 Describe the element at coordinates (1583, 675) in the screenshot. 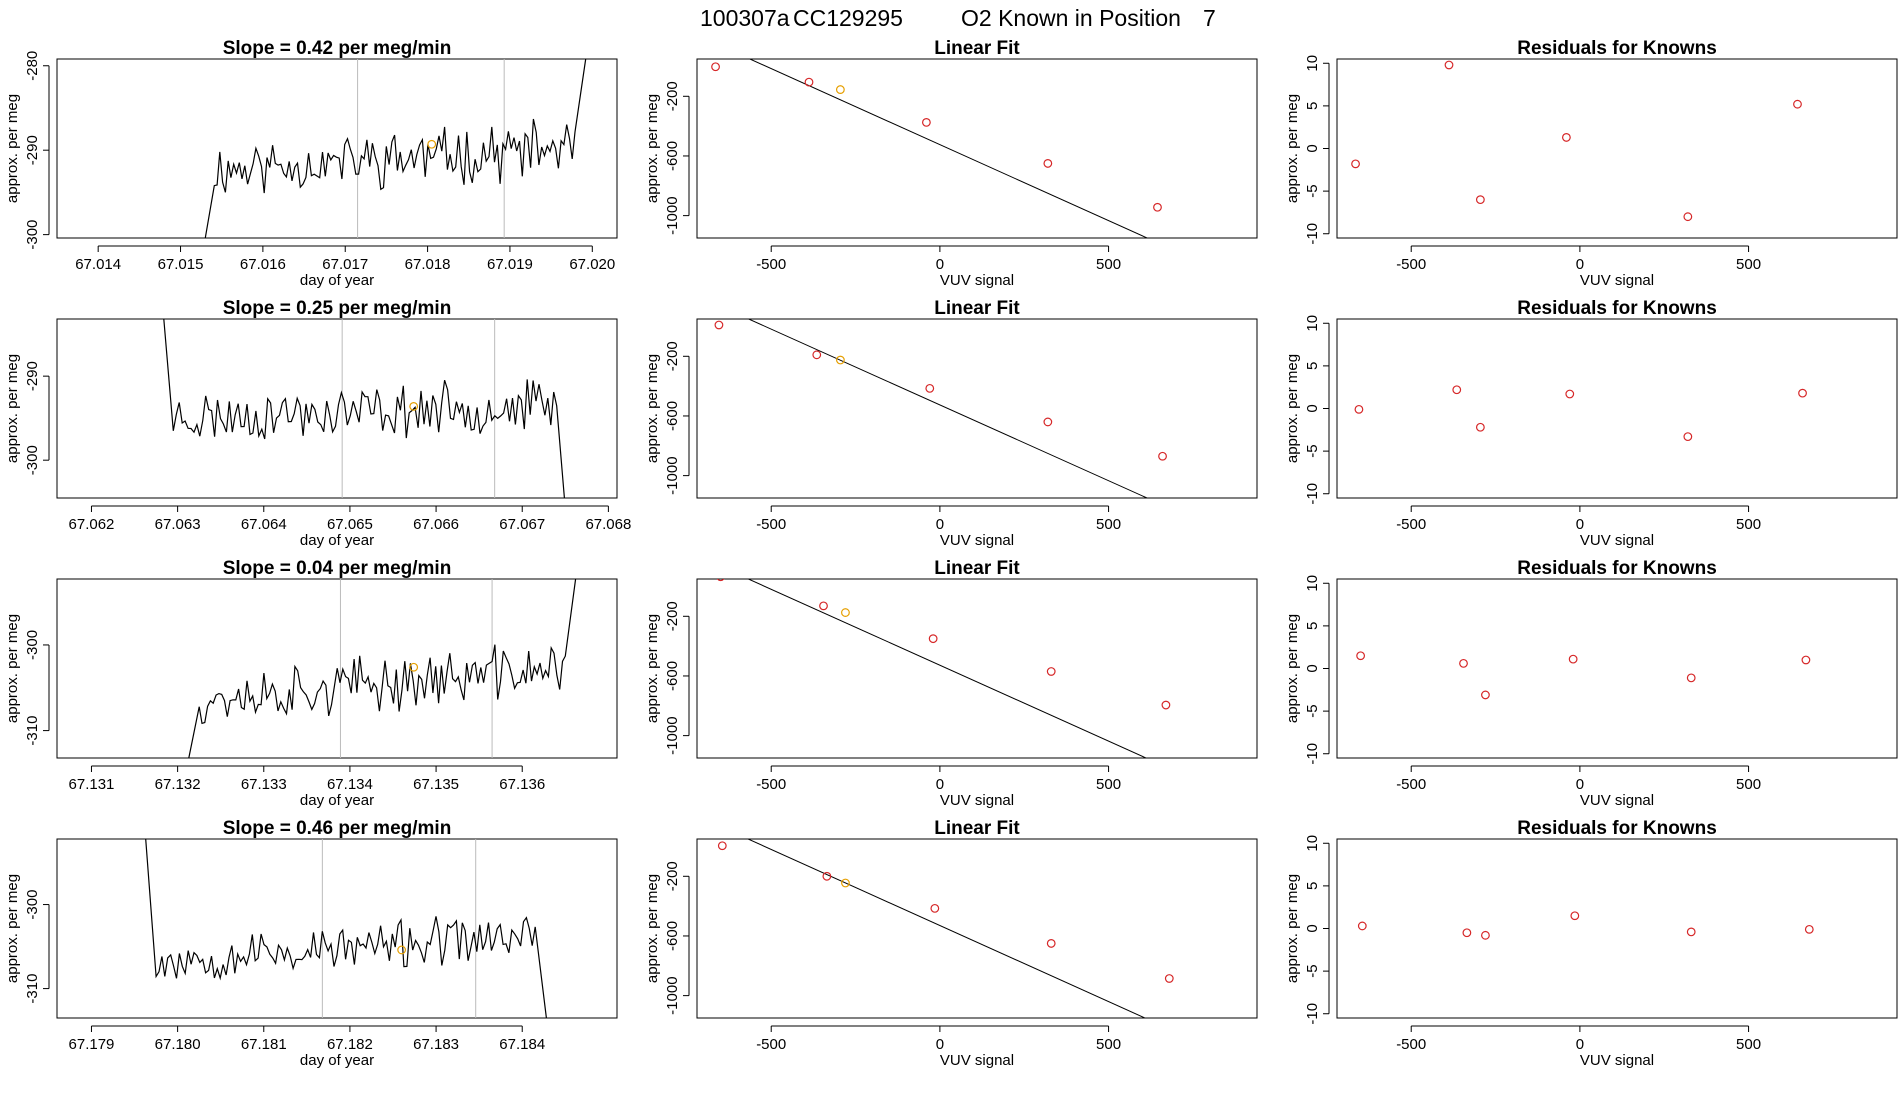

I see `res-3-plot-area` at that location.